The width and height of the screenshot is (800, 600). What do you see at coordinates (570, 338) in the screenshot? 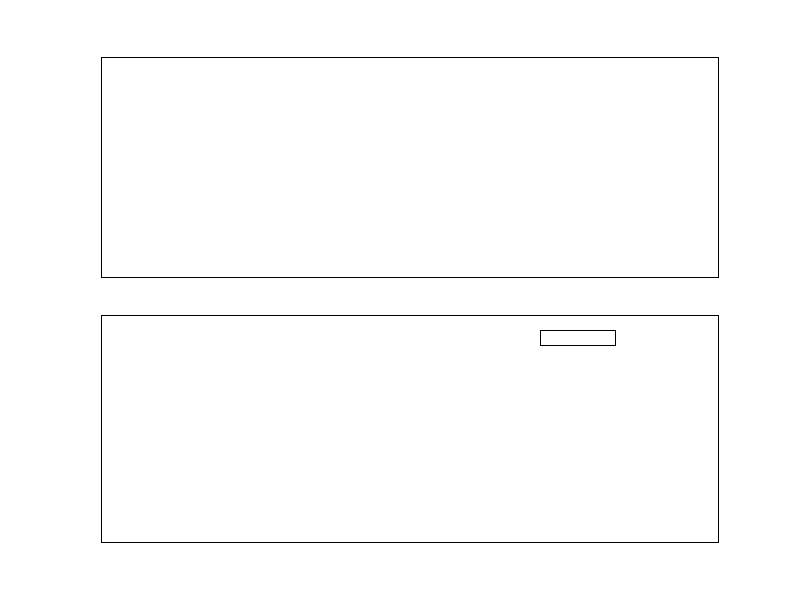
I see `mag-limit-line-icon` at bounding box center [570, 338].